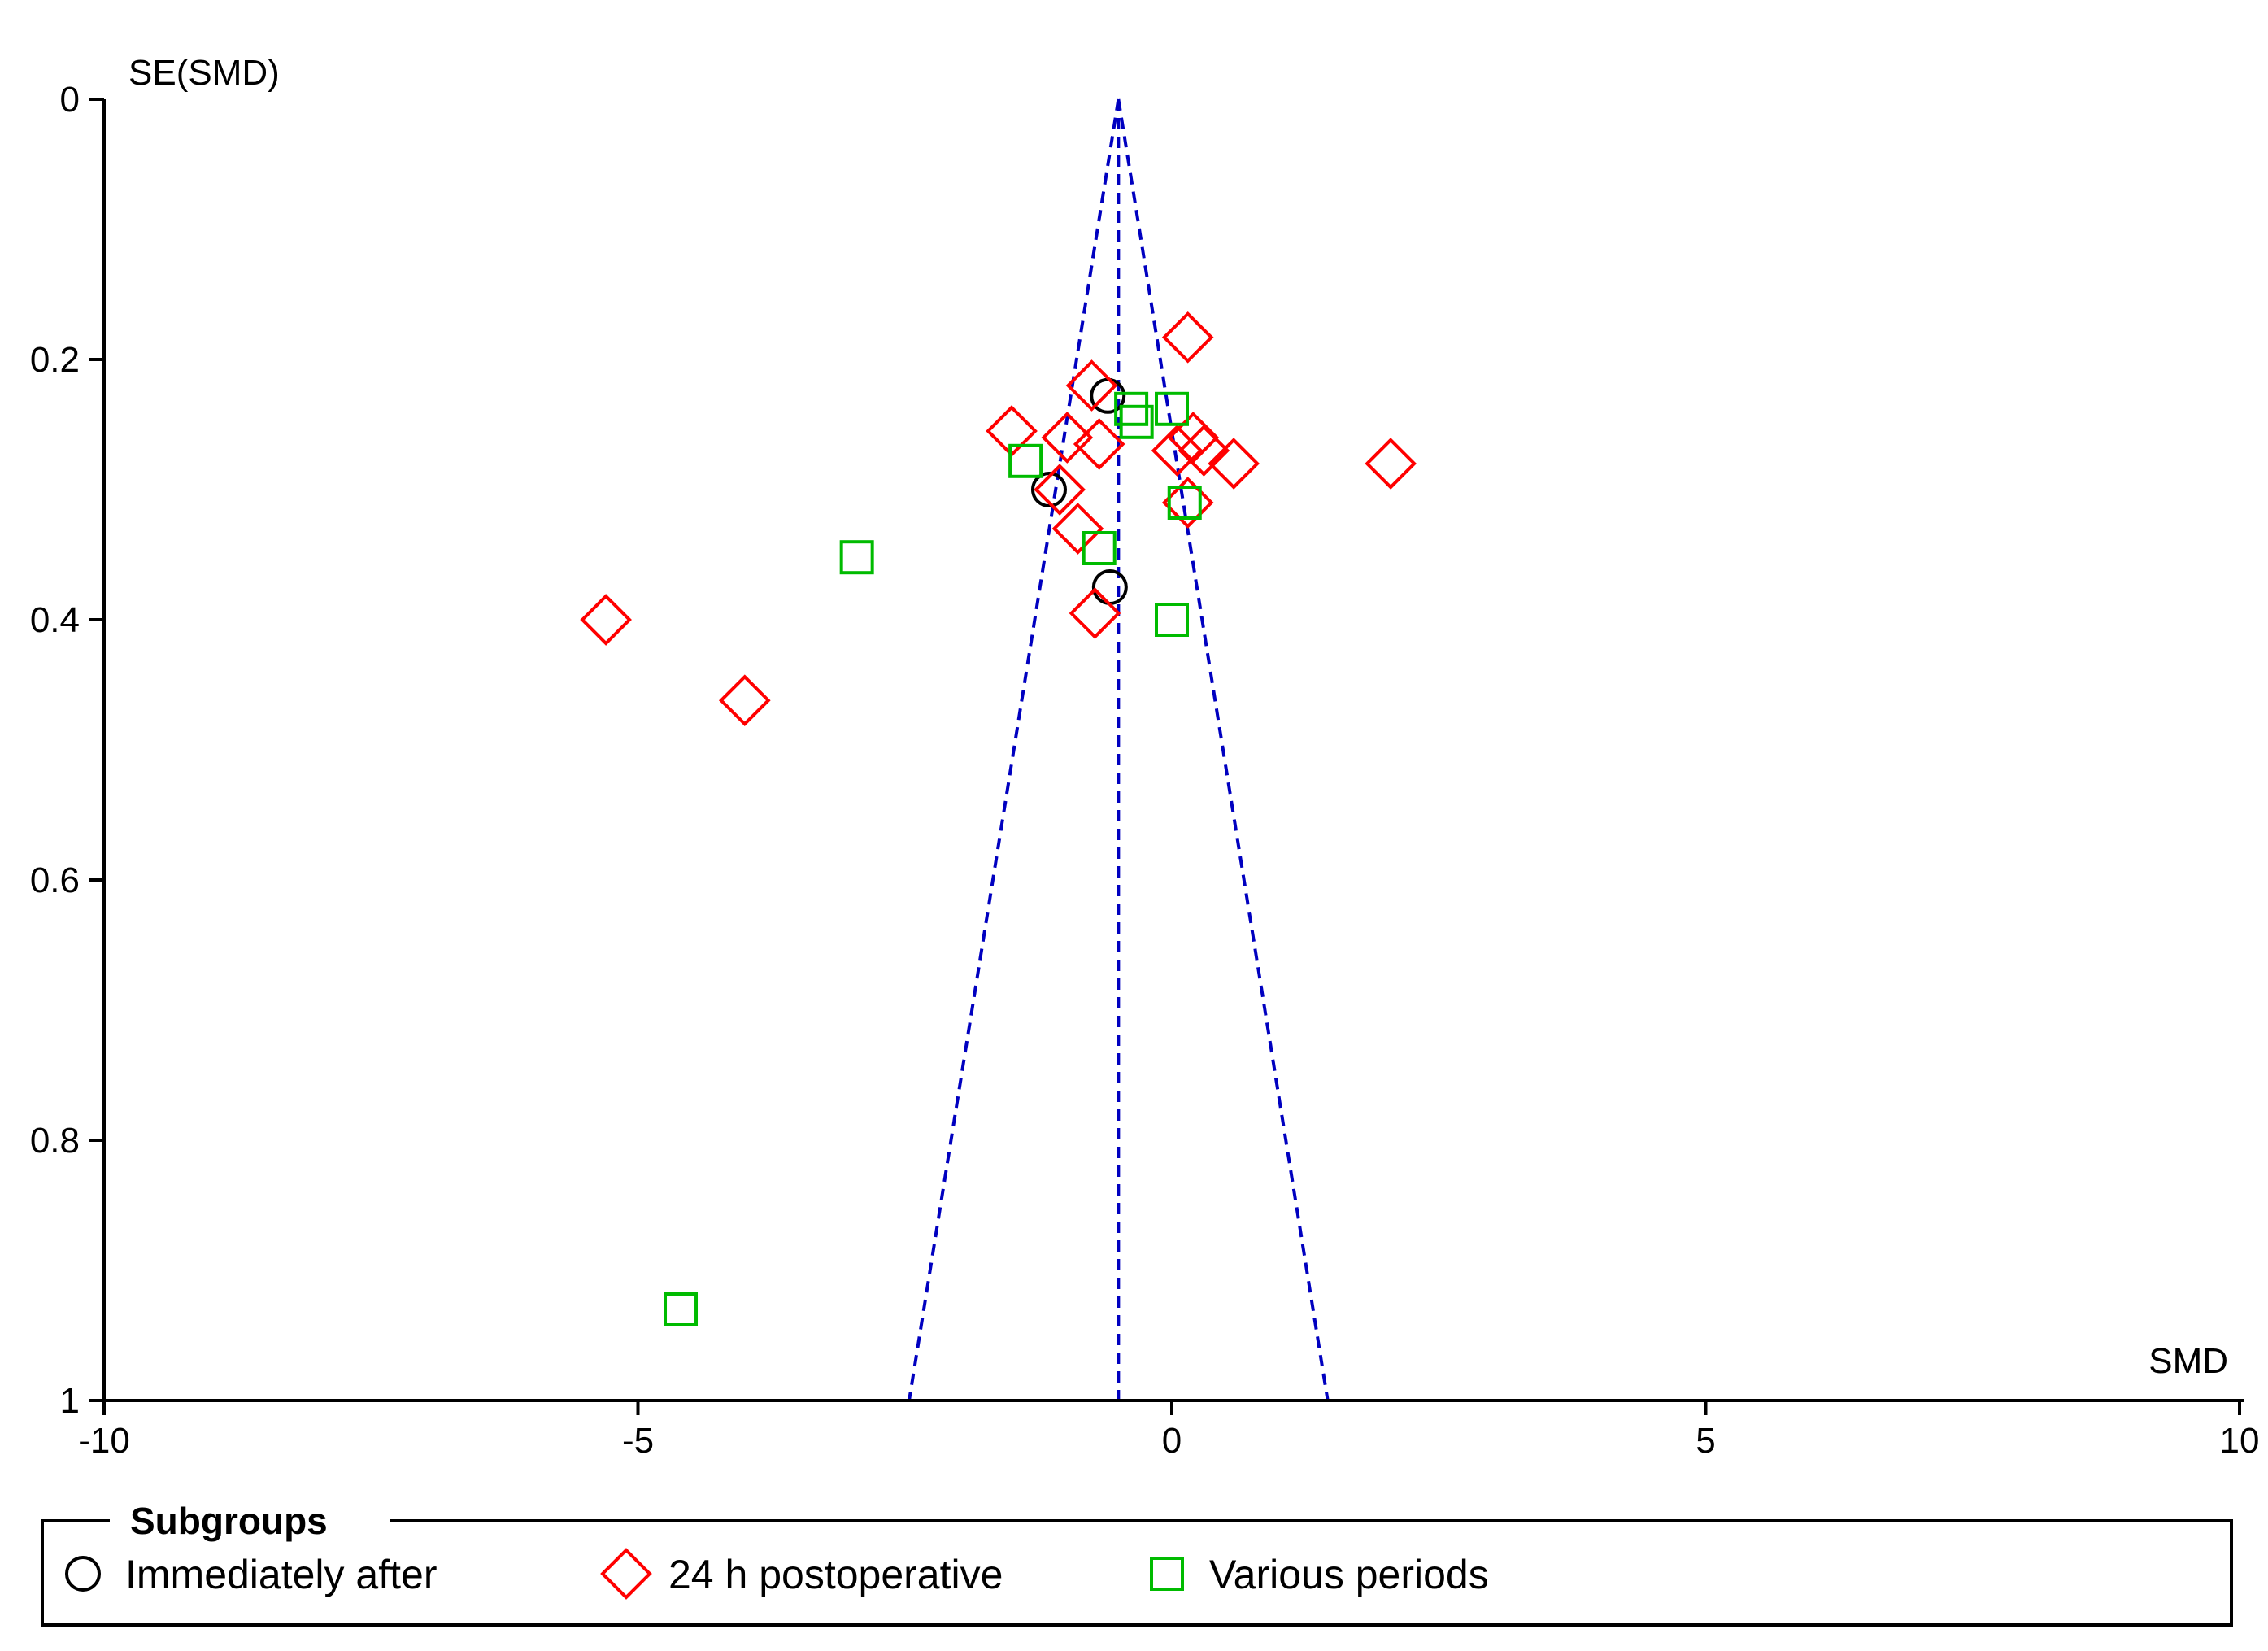 This screenshot has width=2268, height=1651. I want to click on y-tick-label: 0.8, so click(55, 1141).